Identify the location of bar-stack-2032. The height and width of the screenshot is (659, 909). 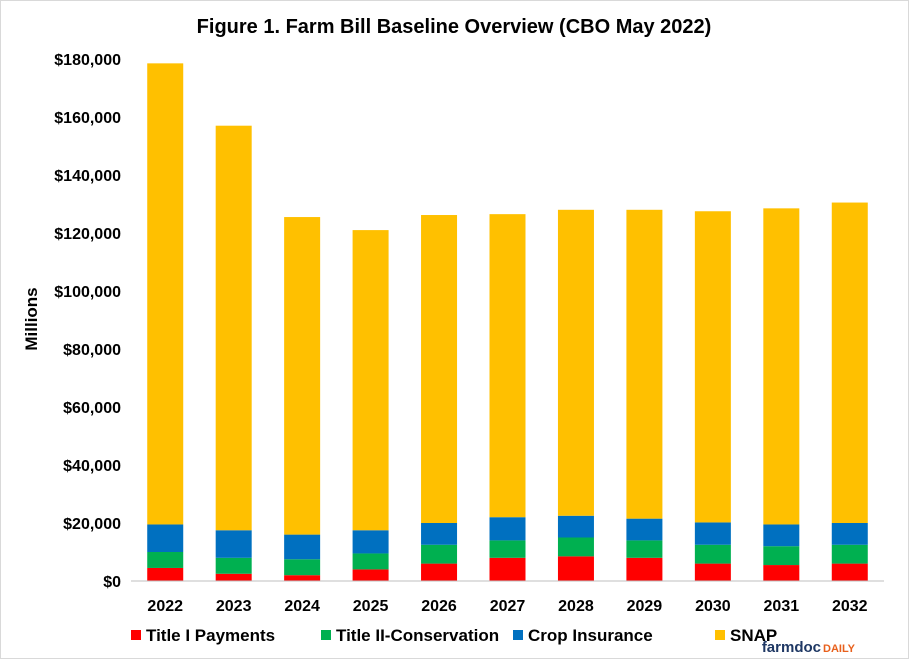
(849, 391).